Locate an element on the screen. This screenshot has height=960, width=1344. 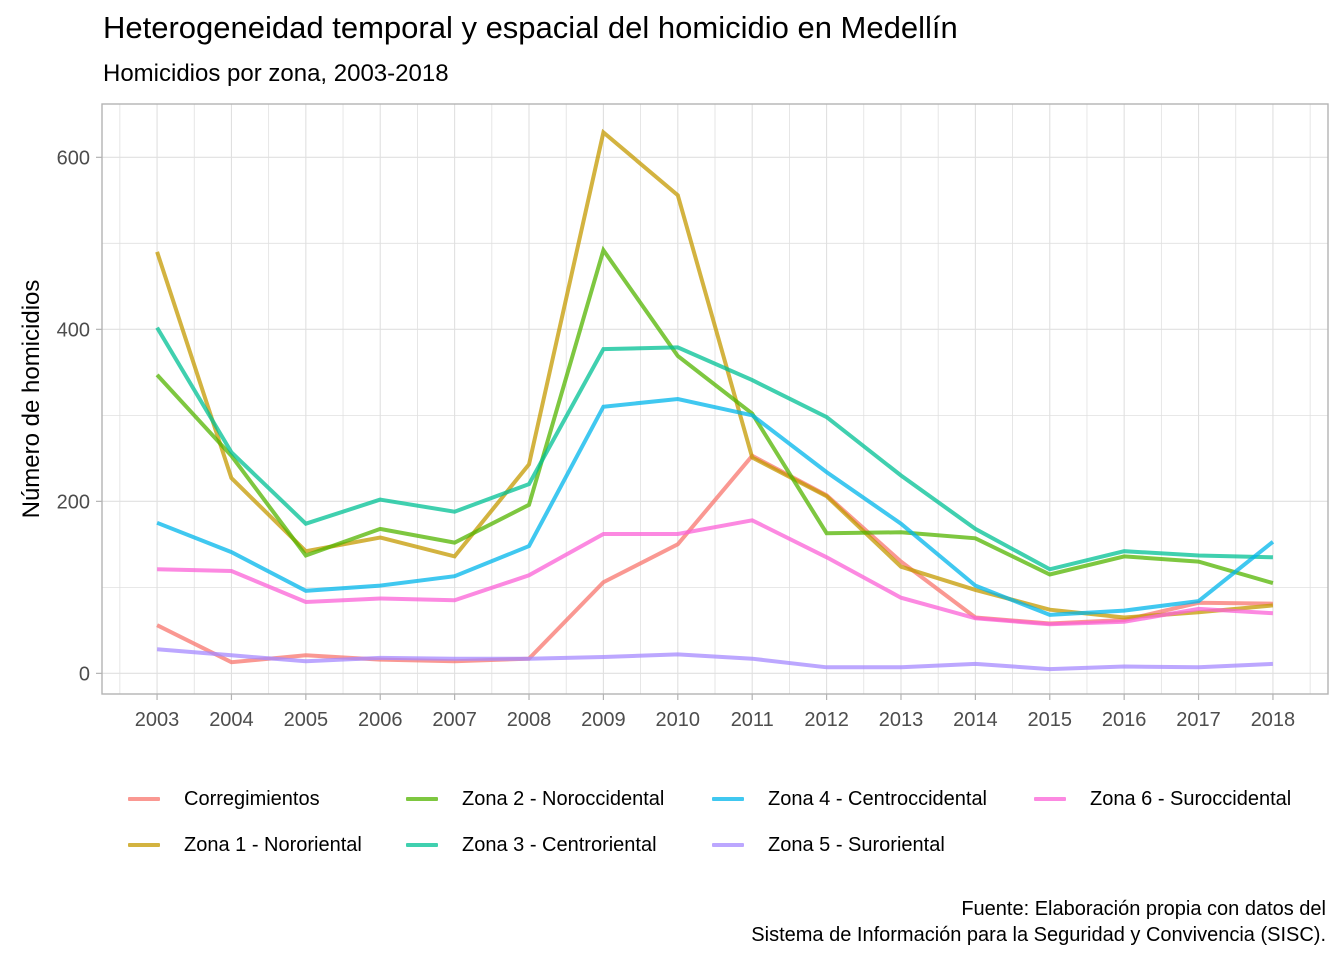
x-tick-label: 2007 is located at coordinates (454, 720).